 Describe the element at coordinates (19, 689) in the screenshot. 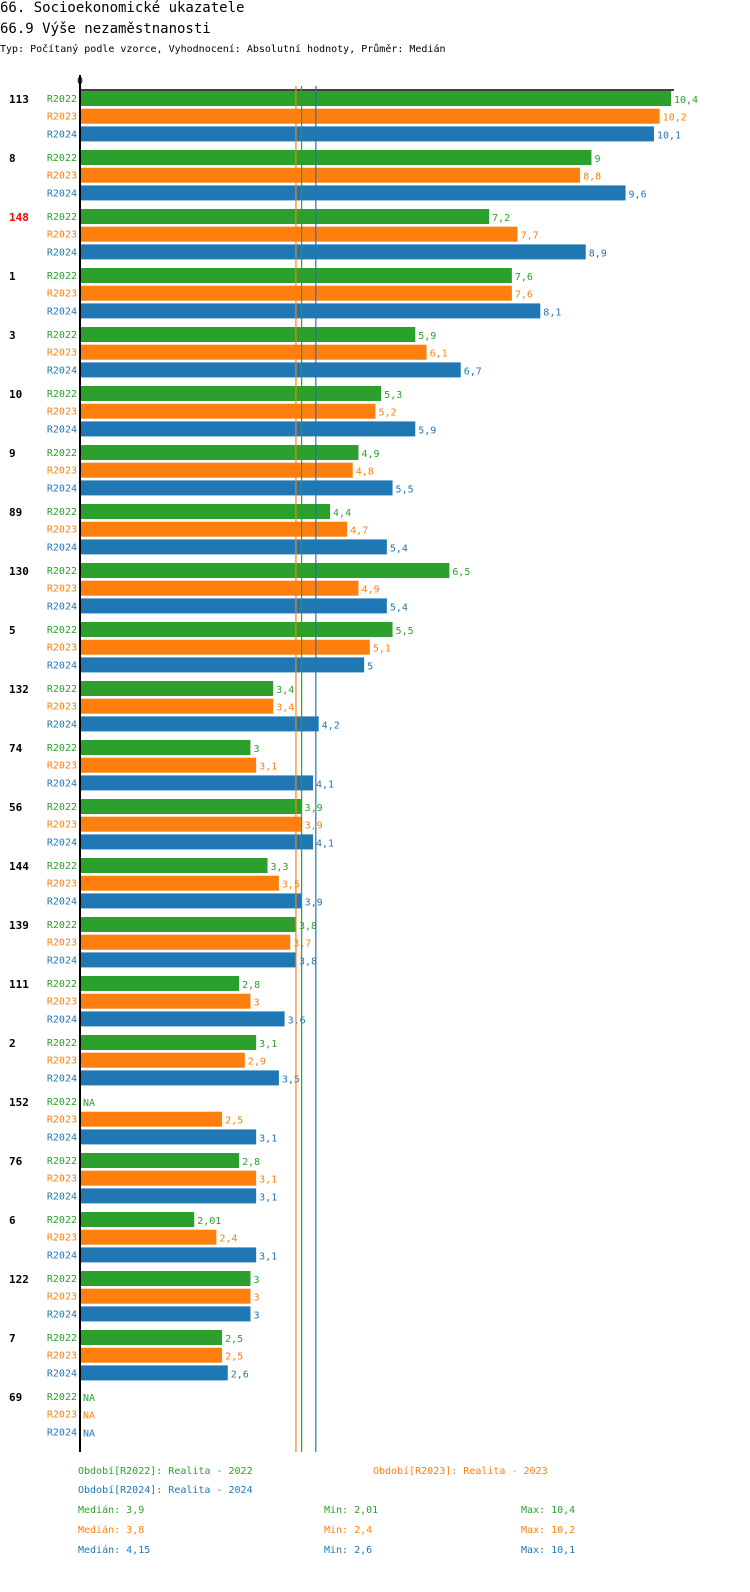

I see `group-label: 132` at that location.